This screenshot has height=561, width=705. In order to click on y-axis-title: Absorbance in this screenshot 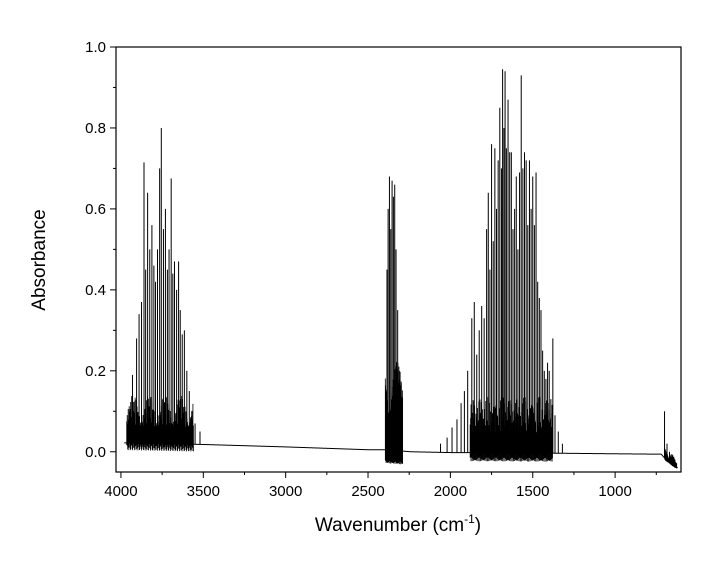, I will do `click(39, 259)`.